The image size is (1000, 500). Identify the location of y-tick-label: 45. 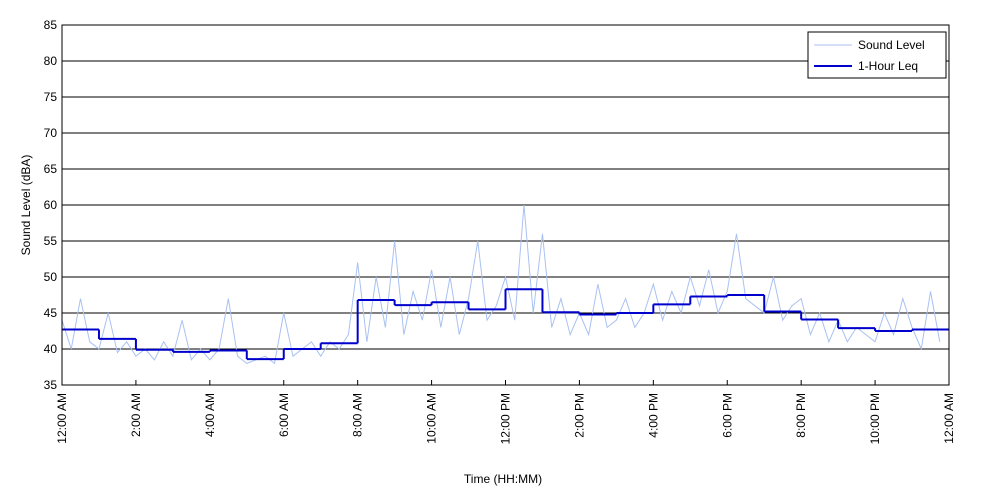
(51, 313).